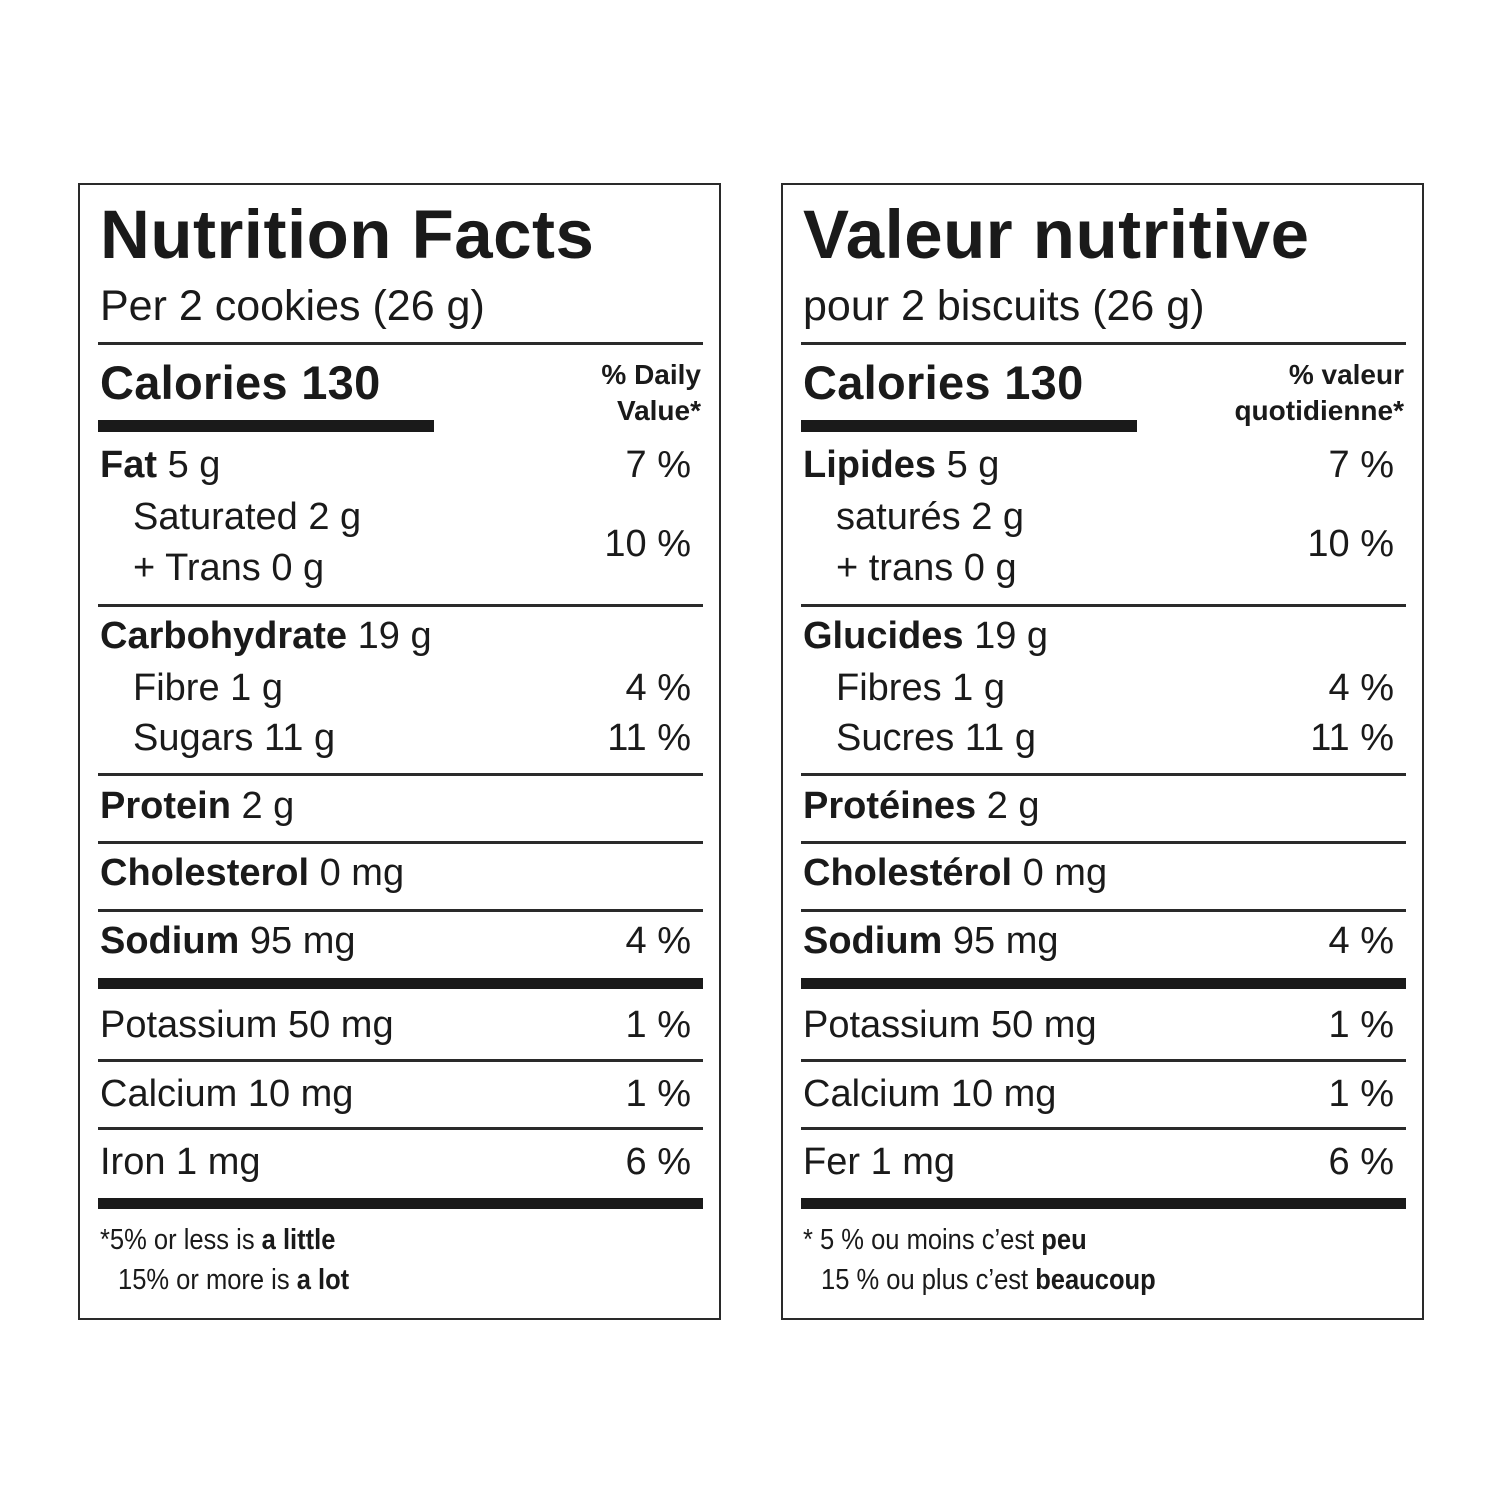 This screenshot has height=1500, width=1500. What do you see at coordinates (234, 1280) in the screenshot?
I see `footnote-line-2: 15% or more is a lot` at bounding box center [234, 1280].